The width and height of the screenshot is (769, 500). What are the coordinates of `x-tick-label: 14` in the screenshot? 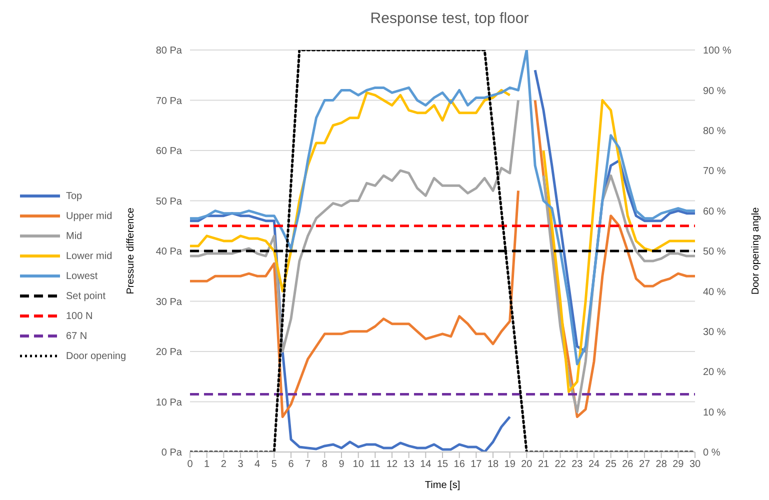 It's located at (426, 464).